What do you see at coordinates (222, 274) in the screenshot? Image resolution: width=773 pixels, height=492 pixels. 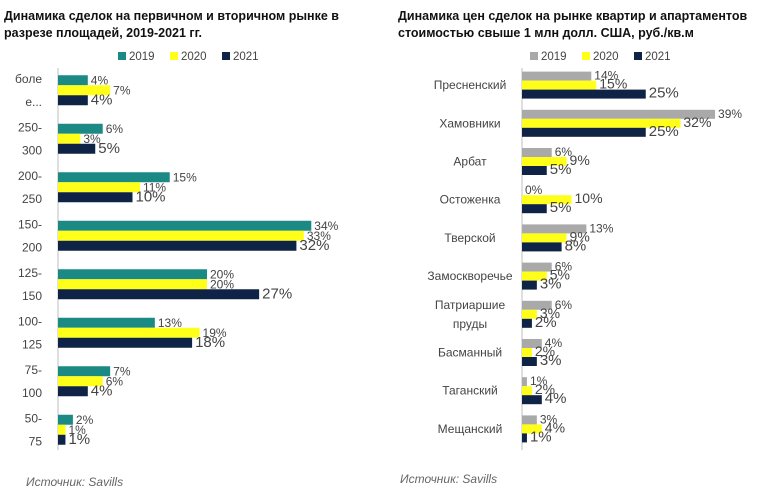 I see `left-data-label-2019: 20%` at bounding box center [222, 274].